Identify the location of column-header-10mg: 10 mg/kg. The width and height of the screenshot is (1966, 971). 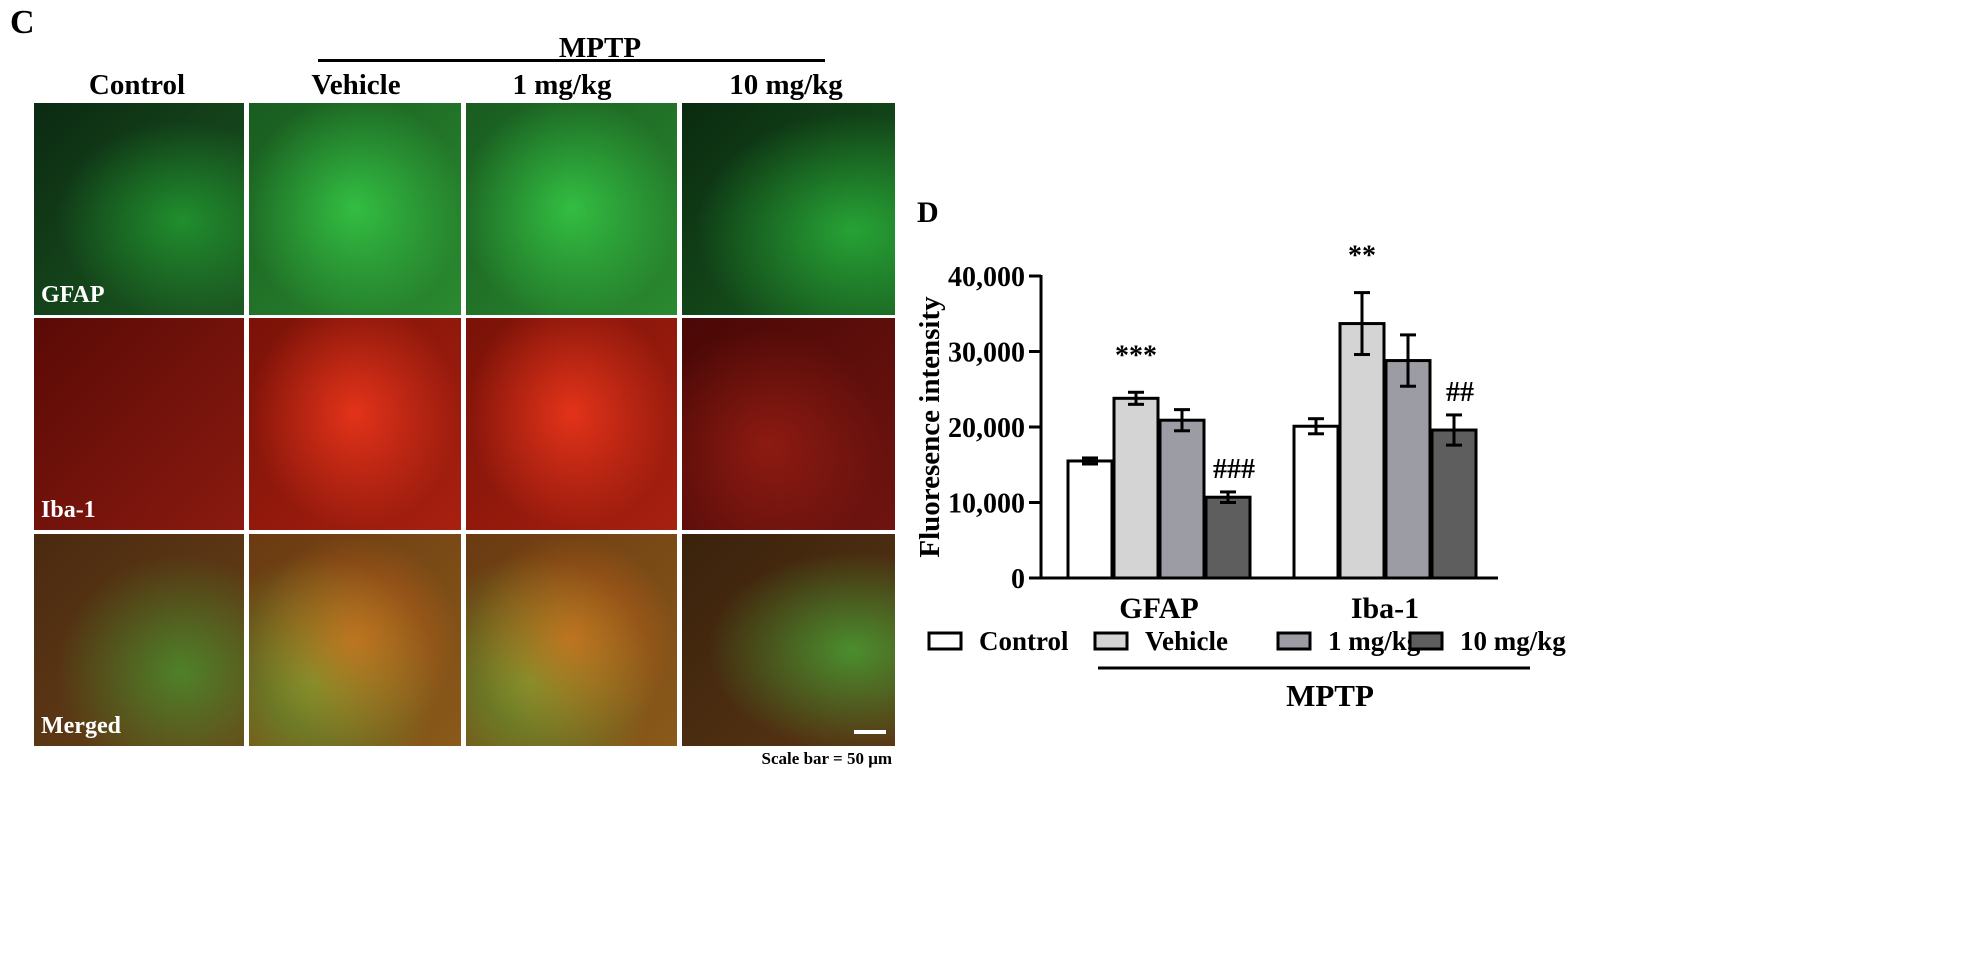
(786, 85).